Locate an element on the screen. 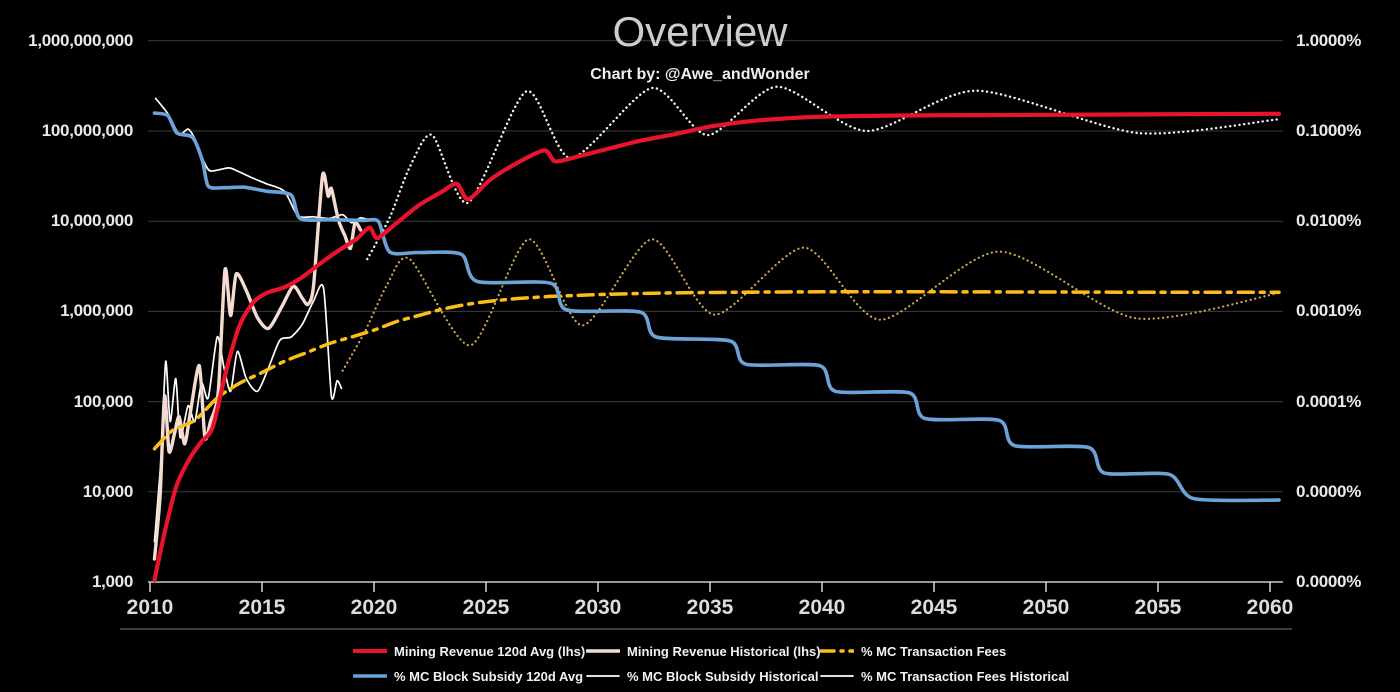  x-tick-label: 2030 is located at coordinates (598, 607).